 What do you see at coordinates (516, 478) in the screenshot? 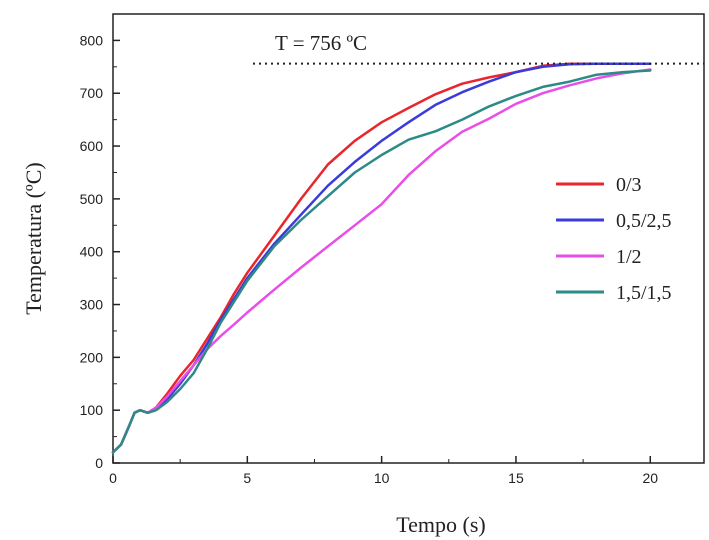
I see `x-tick-label: 15` at bounding box center [516, 478].